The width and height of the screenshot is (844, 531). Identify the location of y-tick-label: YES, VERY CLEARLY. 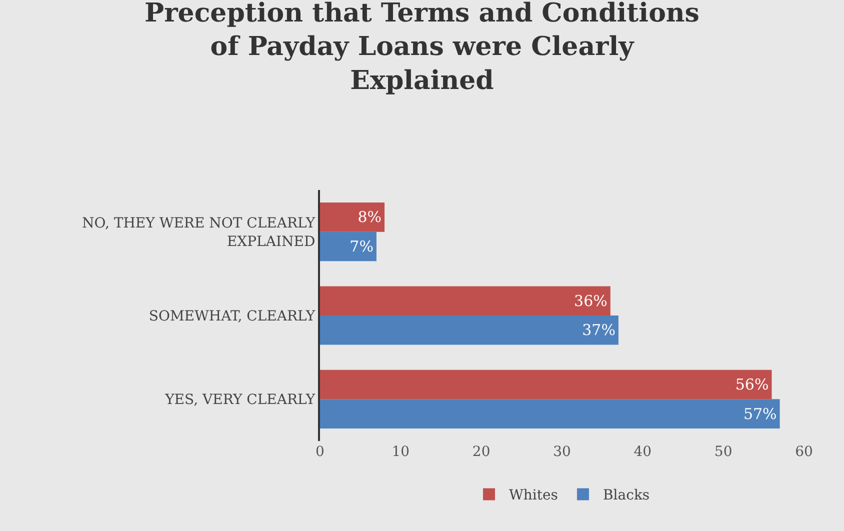
(240, 400).